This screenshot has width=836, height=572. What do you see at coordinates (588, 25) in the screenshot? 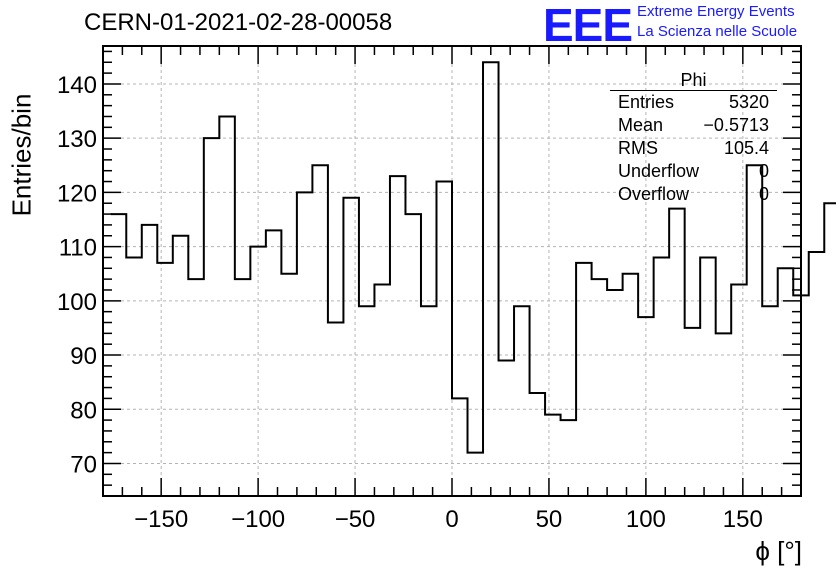
I see `eee-logo: EEE` at bounding box center [588, 25].